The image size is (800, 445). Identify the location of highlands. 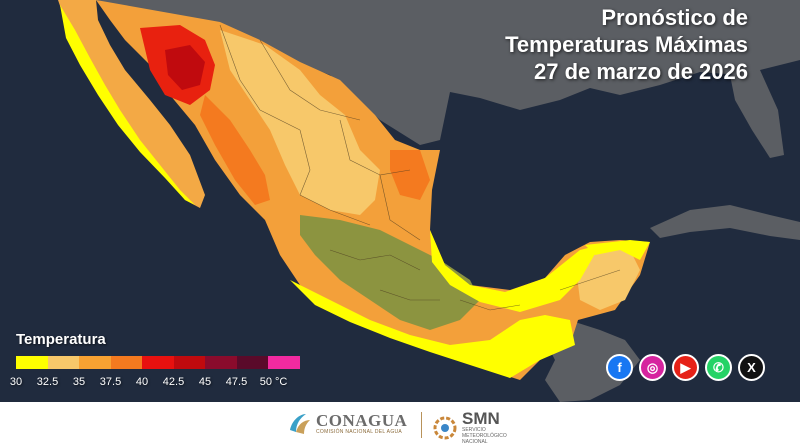
(390, 272).